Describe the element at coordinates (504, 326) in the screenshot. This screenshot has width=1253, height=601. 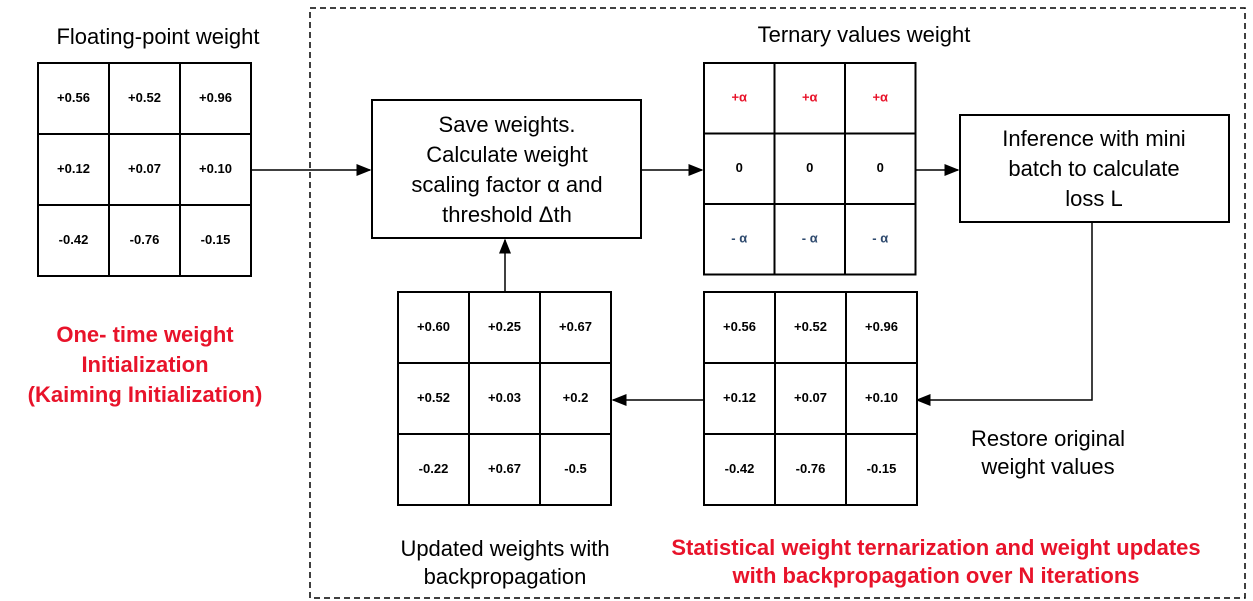
I see `cell-value: +0.25` at that location.